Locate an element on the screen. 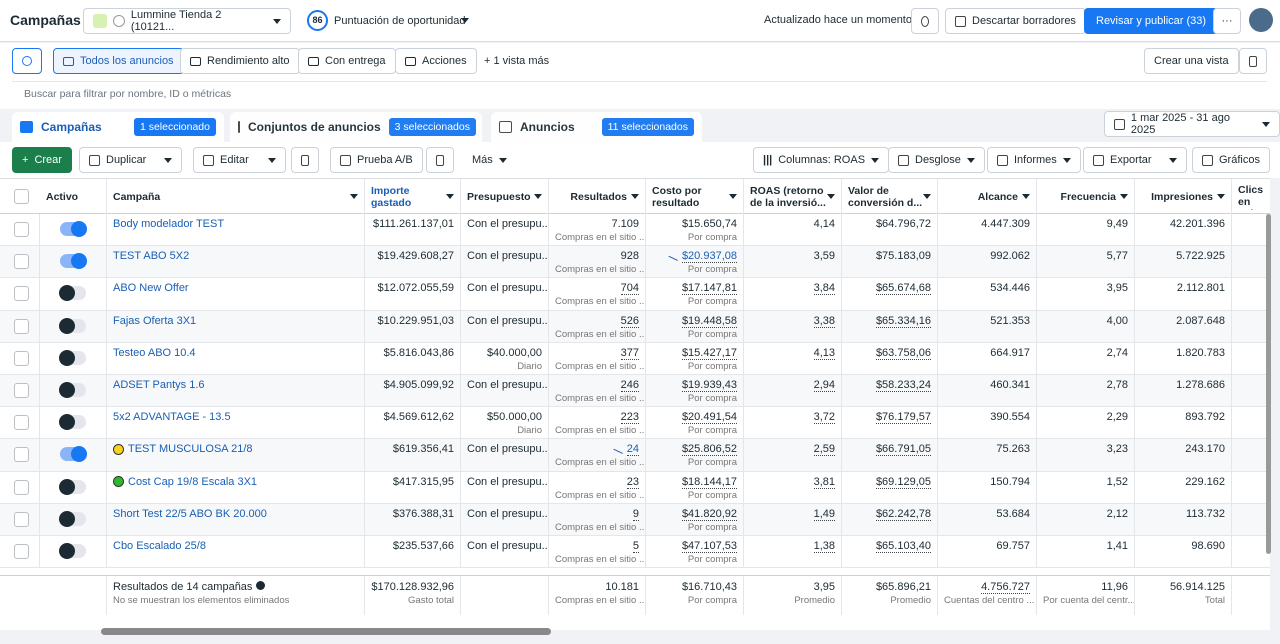 The image size is (1280, 644). avatar is located at coordinates (1261, 20).